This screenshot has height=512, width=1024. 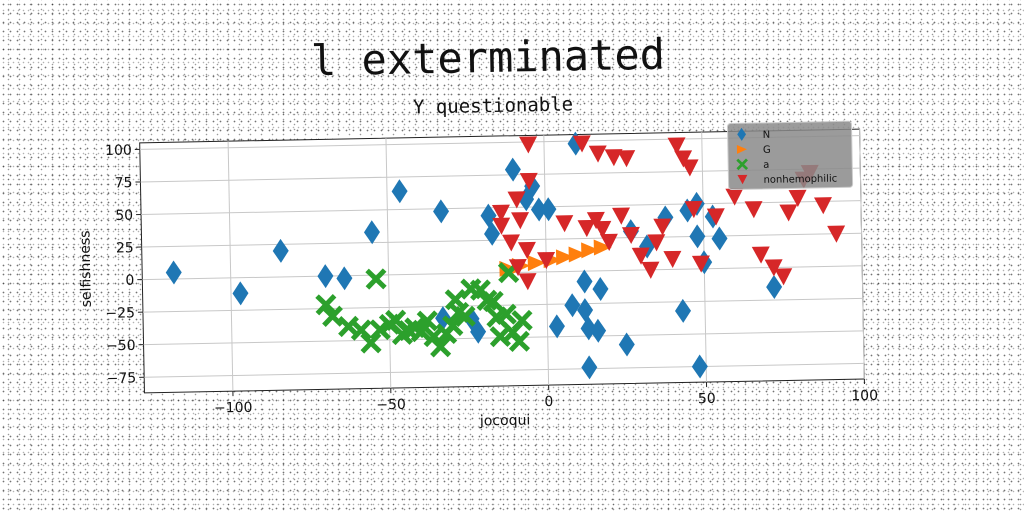 I want to click on chart-title: l exterminated, so click(x=488, y=58).